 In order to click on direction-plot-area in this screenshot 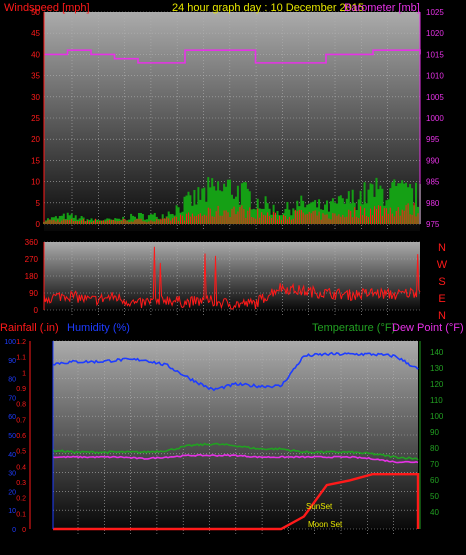, I will do `click(232, 276)`.